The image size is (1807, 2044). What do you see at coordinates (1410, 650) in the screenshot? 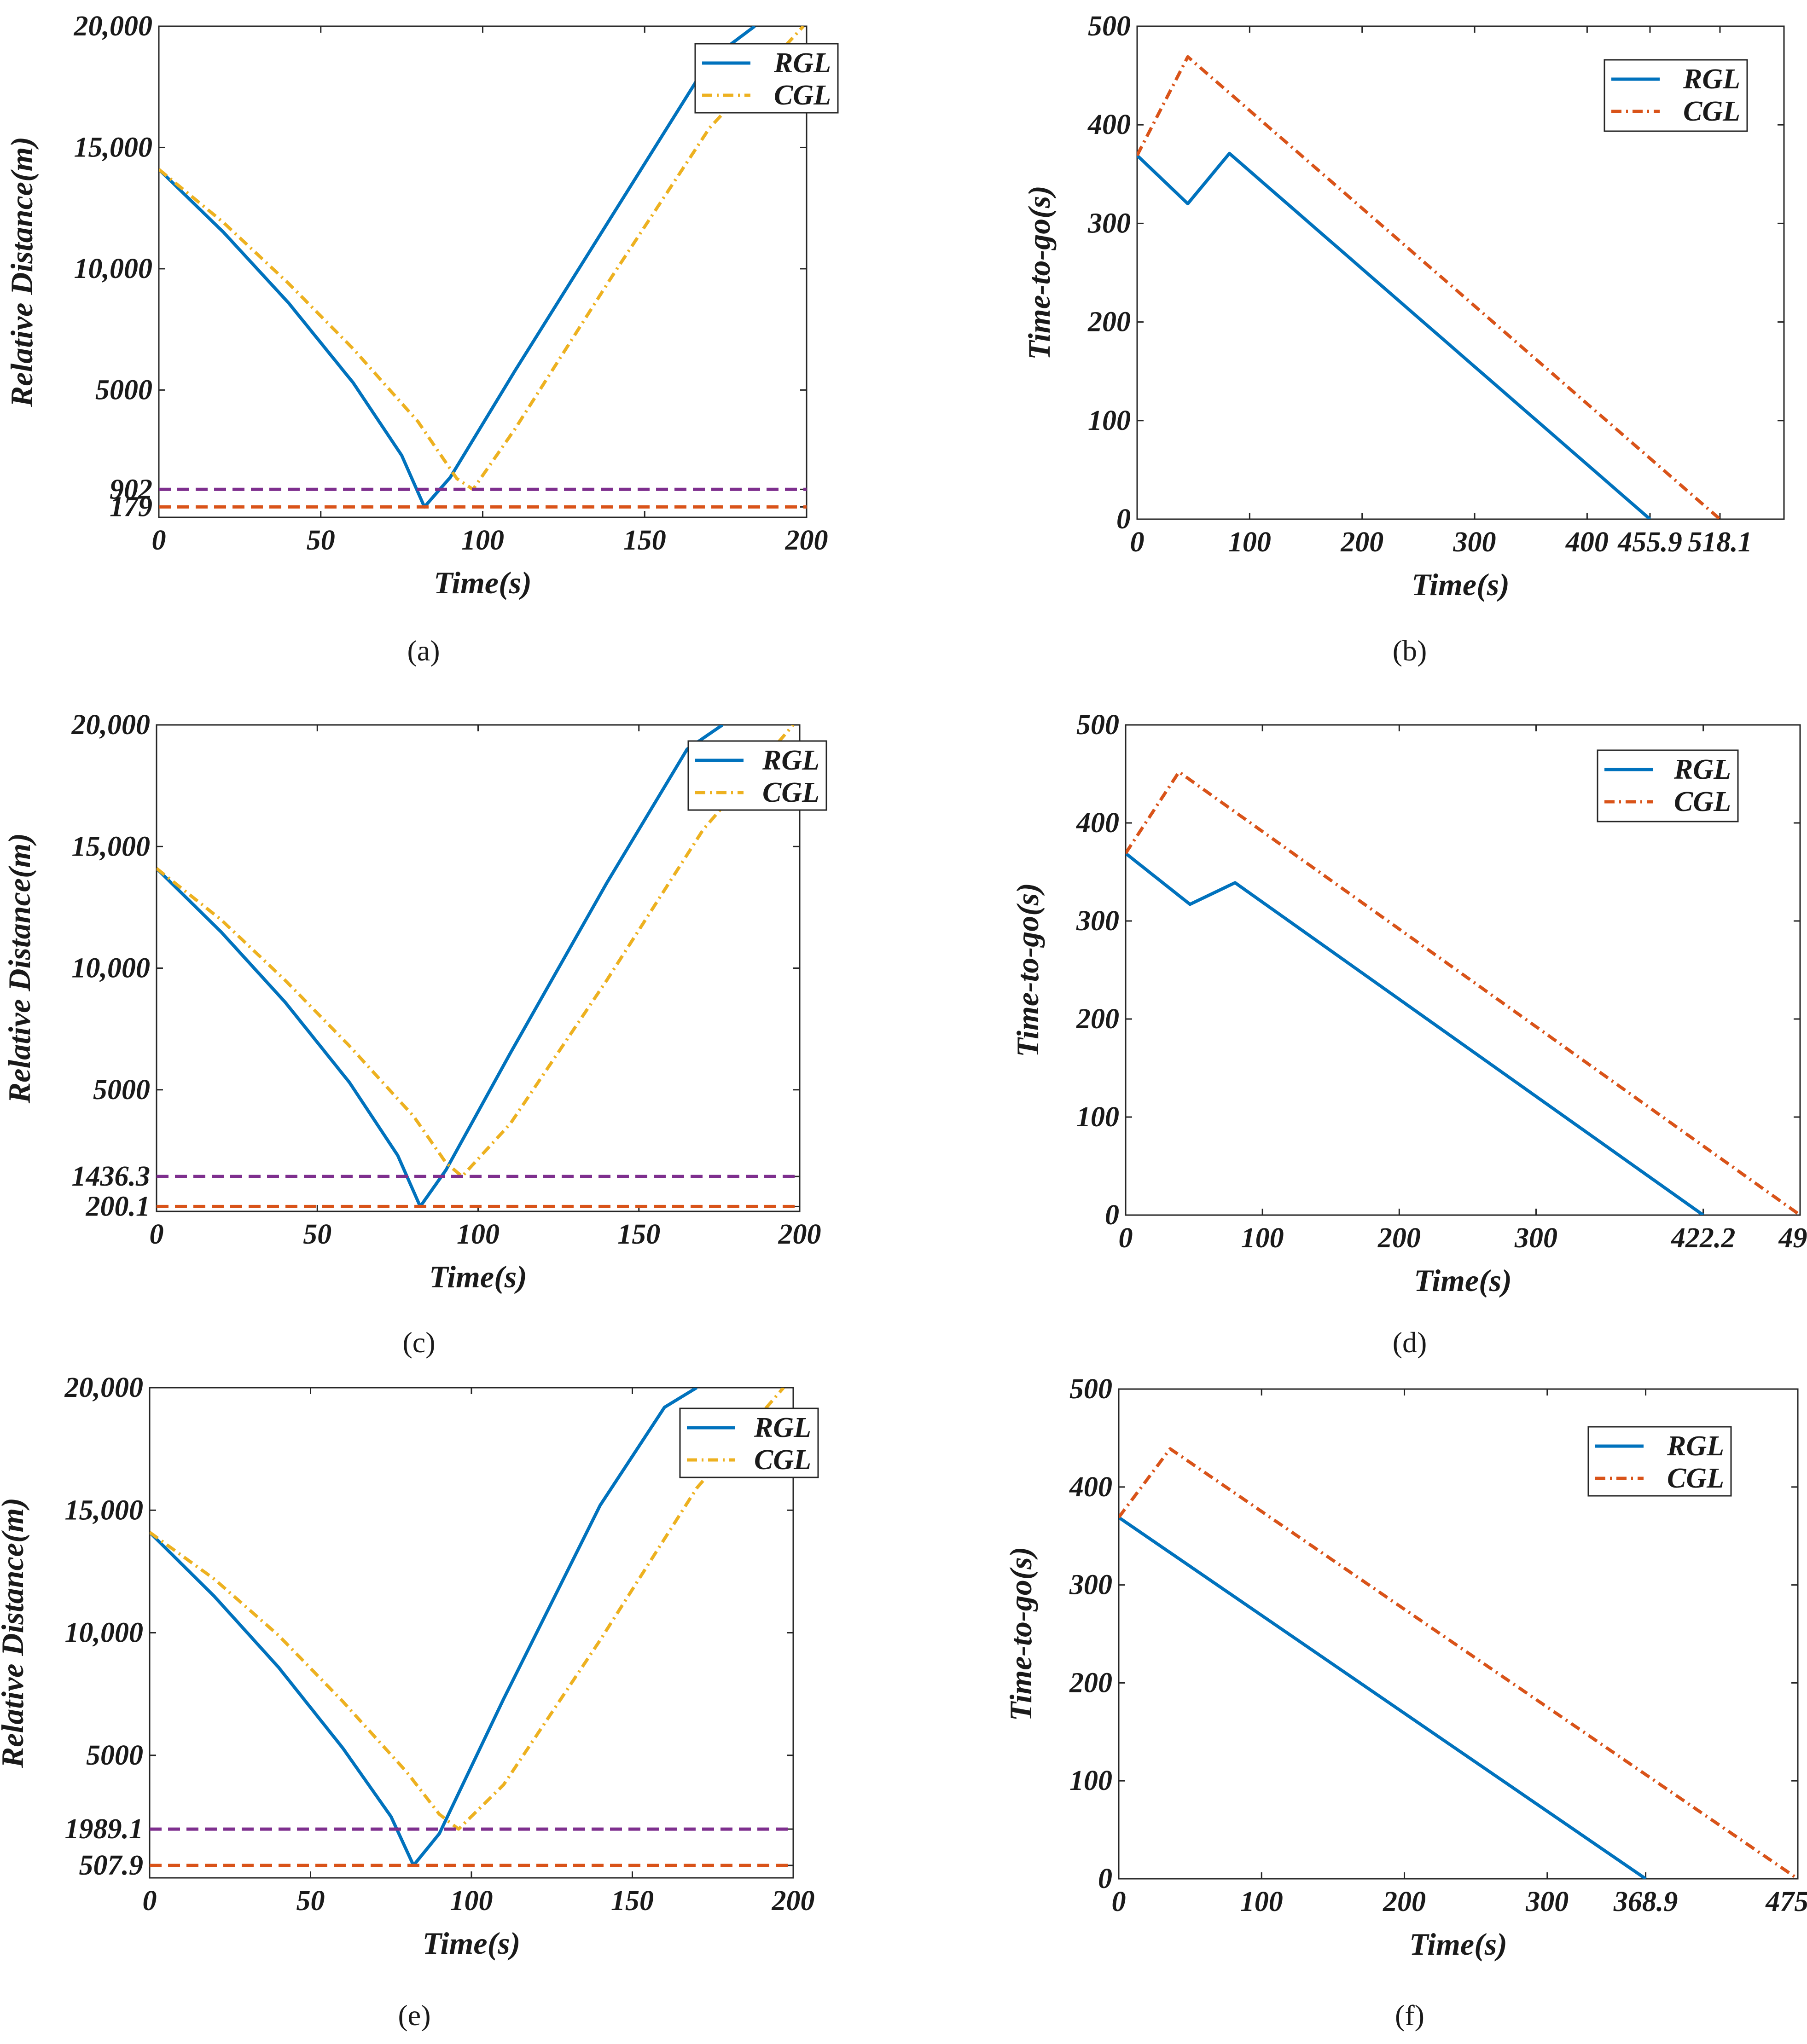
I see `panel-caption: (b)` at bounding box center [1410, 650].